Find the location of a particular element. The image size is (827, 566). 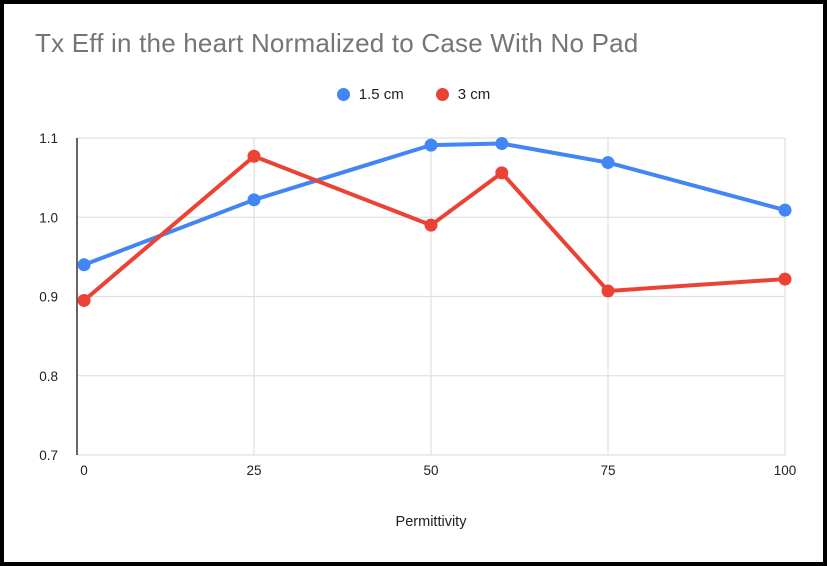

y-tick-label: 0.7 is located at coordinates (48, 455).